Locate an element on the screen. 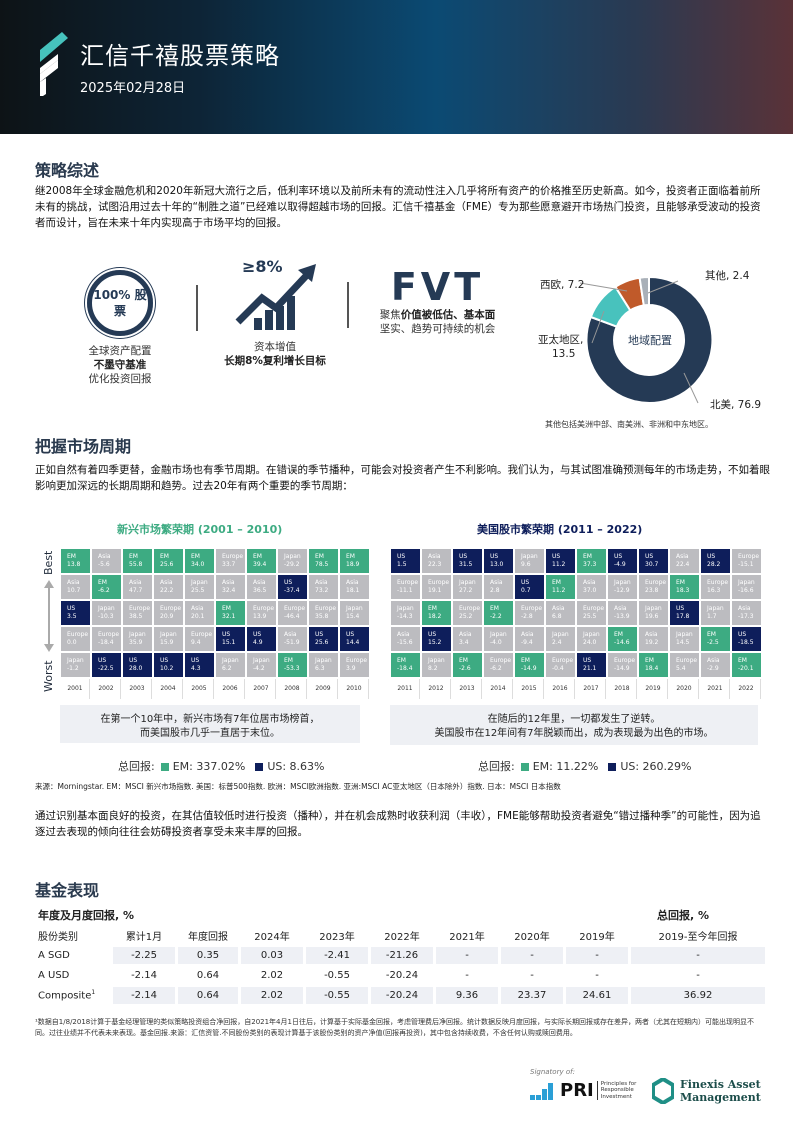 The image size is (793, 1123). heatmap-cell: US 4.9 is located at coordinates (261, 639).